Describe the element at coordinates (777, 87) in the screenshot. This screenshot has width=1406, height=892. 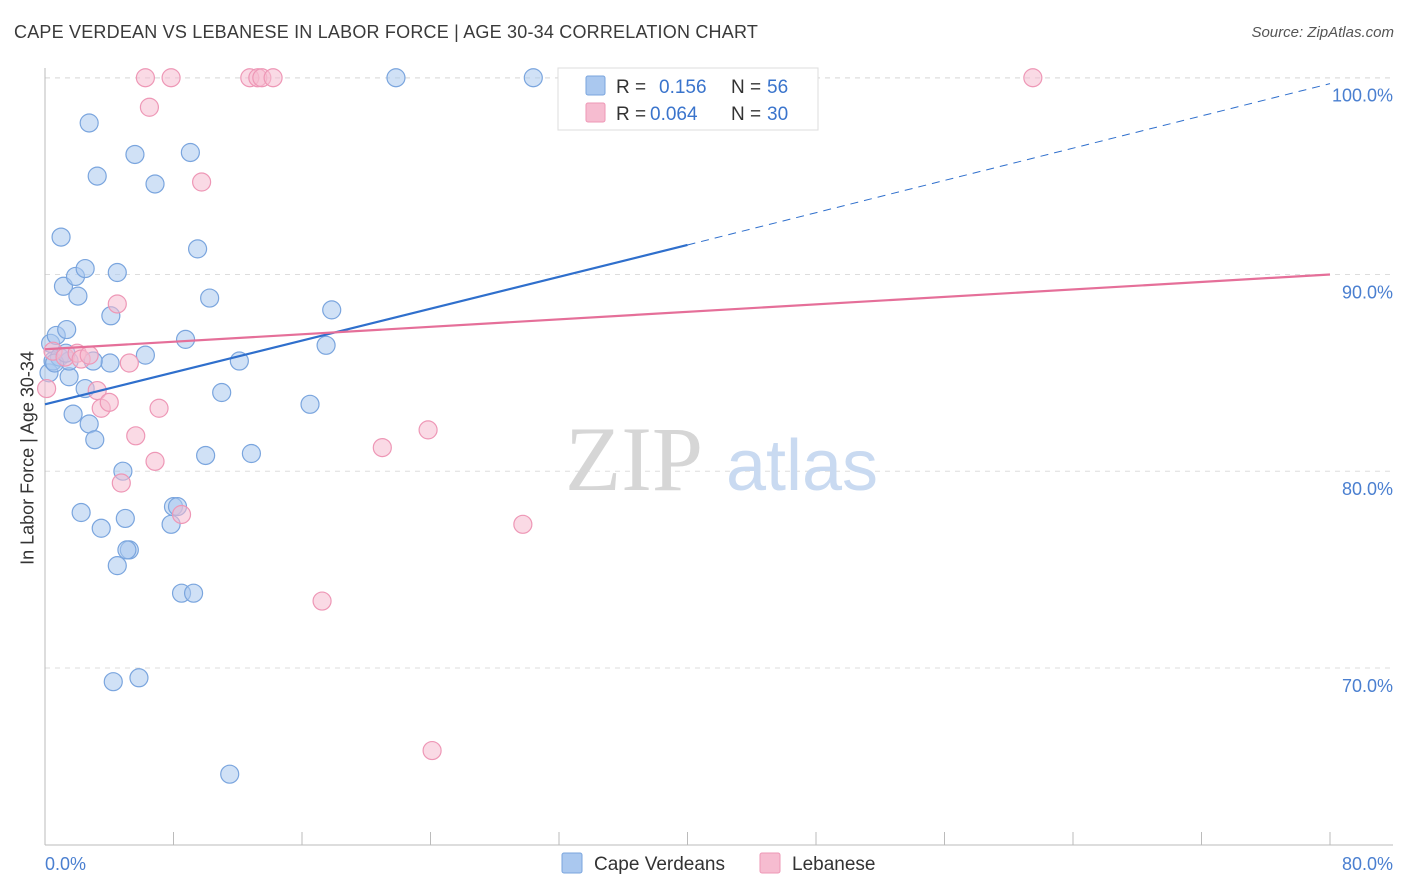
I see `stats-n-value-blue: 56` at that location.